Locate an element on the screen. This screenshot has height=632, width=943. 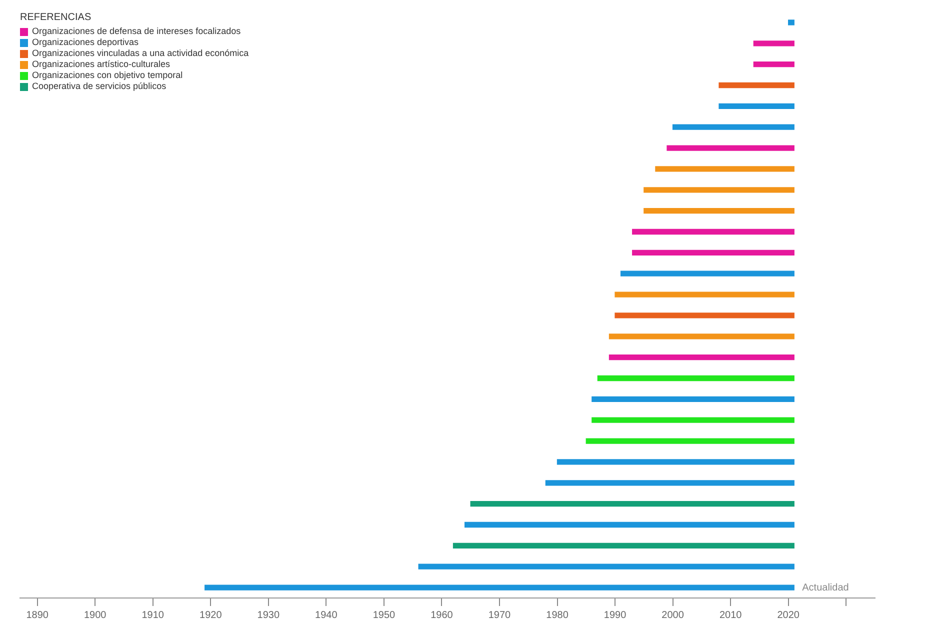
x-tick-label: 1990 is located at coordinates (615, 615).